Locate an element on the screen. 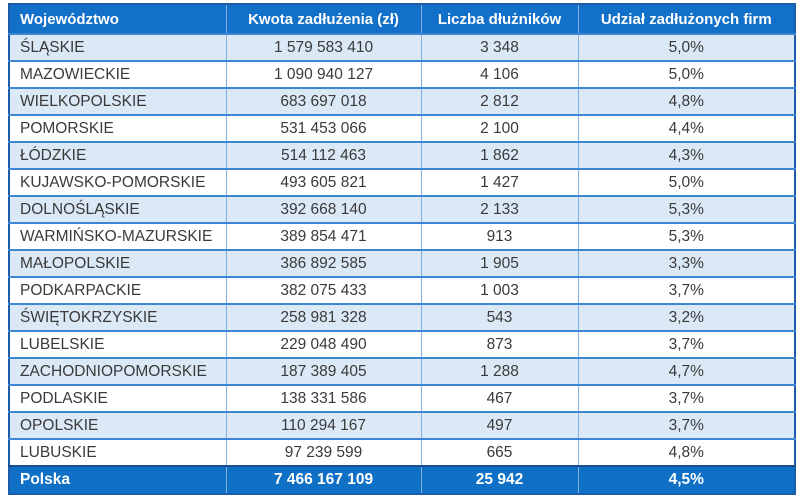  cell-liczba: 1 905 is located at coordinates (499, 263).